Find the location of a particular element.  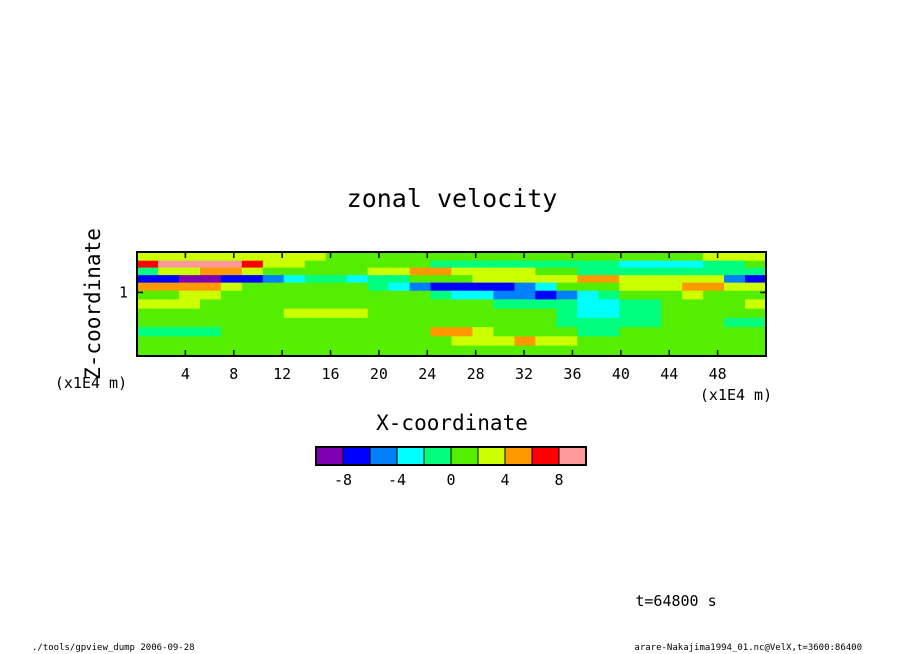

x-tick-label: 24 is located at coordinates (427, 374).